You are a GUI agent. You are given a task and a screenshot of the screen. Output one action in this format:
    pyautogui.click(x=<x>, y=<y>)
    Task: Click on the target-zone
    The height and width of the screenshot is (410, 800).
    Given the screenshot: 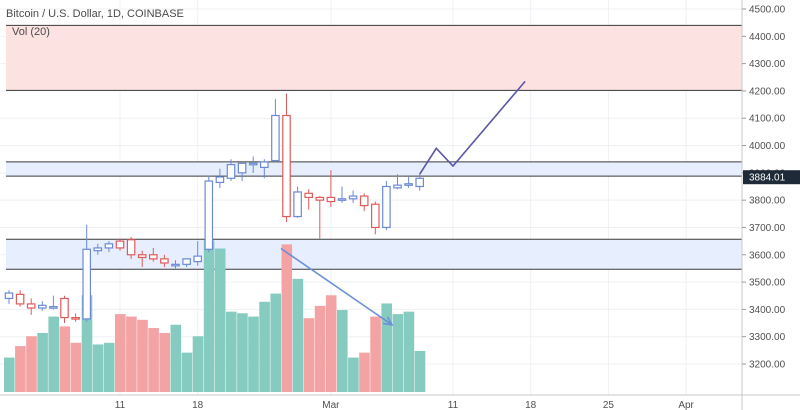 What is the action you would take?
    pyautogui.click(x=374, y=58)
    